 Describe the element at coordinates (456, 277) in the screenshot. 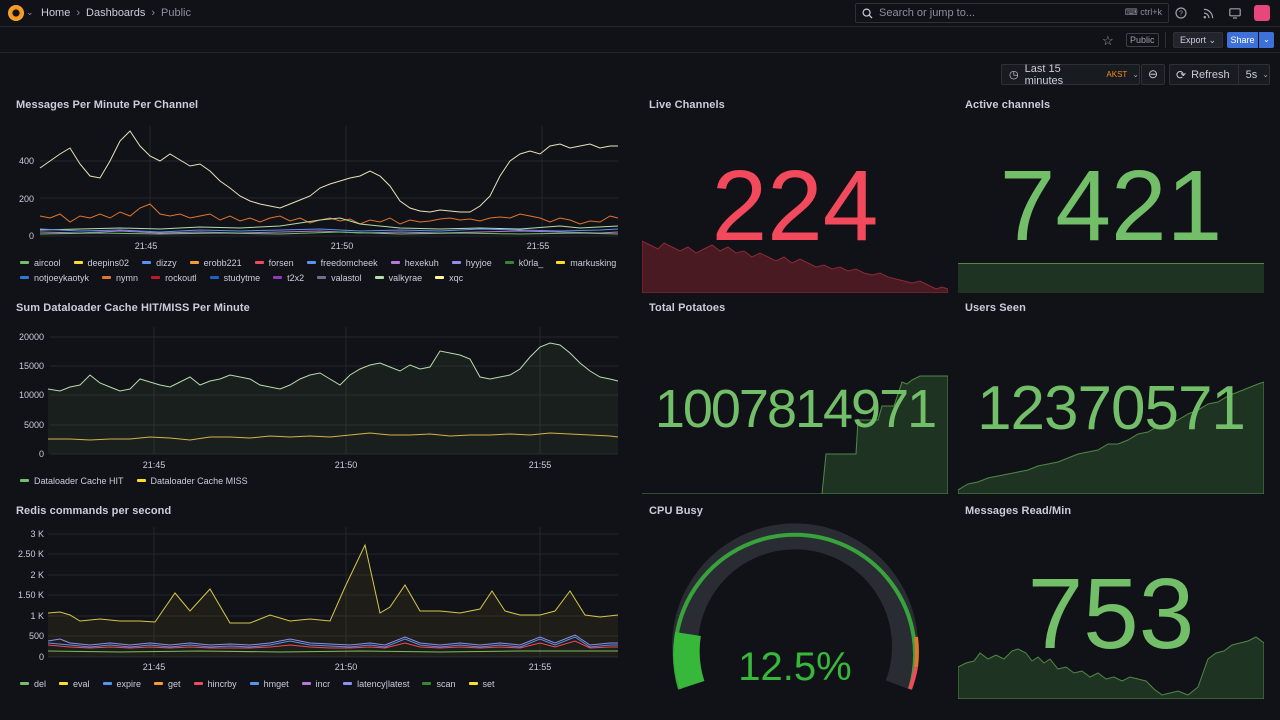

I see `legend-label: xqc` at that location.